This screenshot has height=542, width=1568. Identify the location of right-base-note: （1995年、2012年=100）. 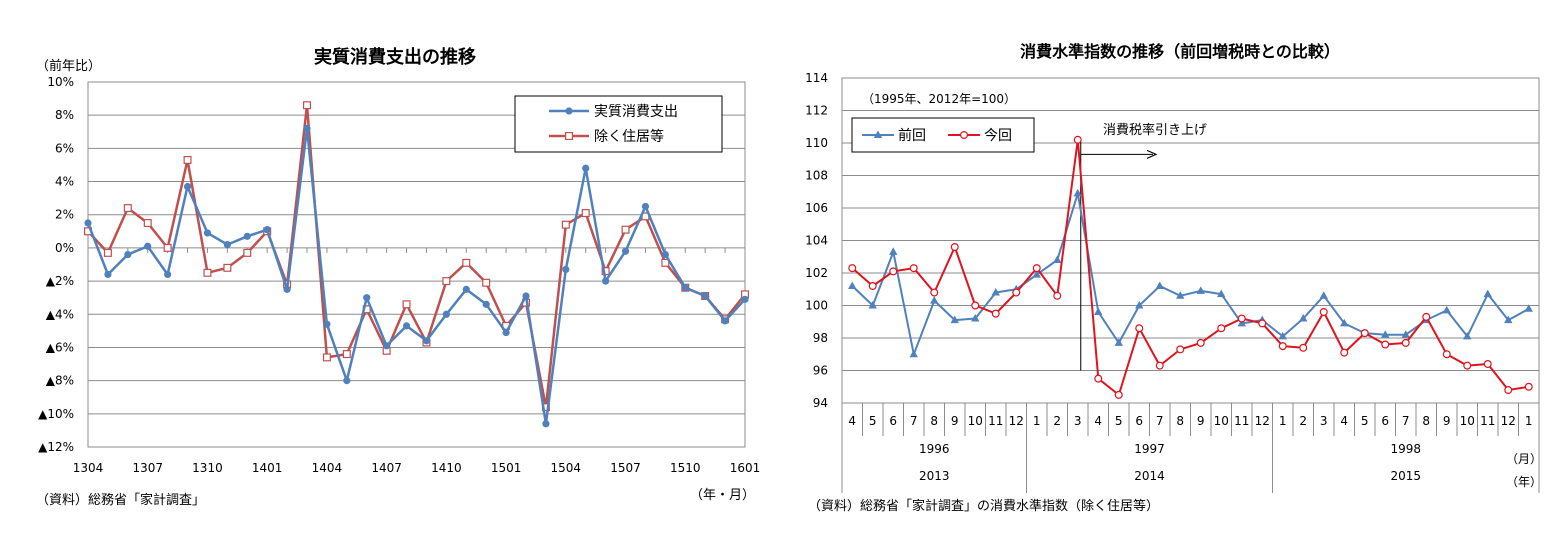
(939, 99).